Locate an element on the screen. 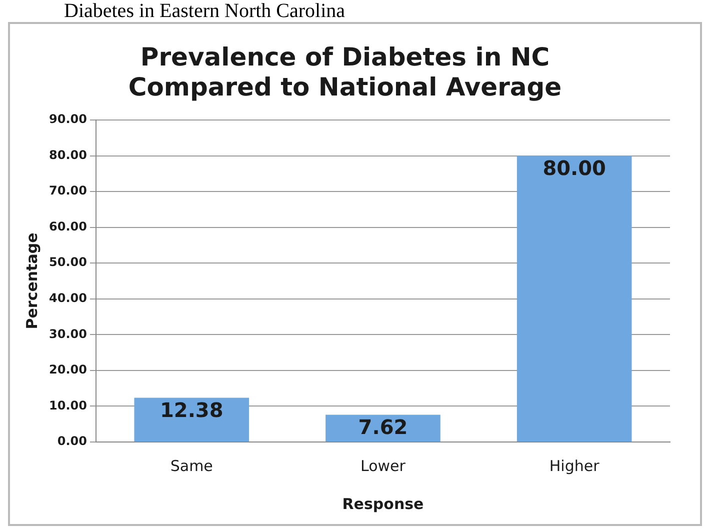 Image resolution: width=722 pixels, height=531 pixels. y-tick-label: 0.00 is located at coordinates (72, 441).